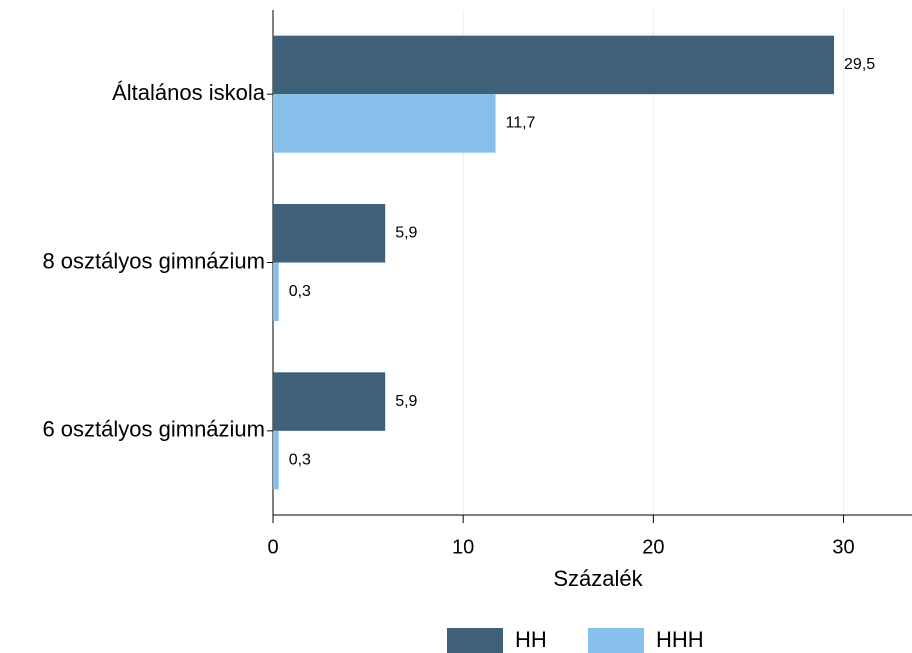  What do you see at coordinates (843, 547) in the screenshot?
I see `x-tick-label: 30` at bounding box center [843, 547].